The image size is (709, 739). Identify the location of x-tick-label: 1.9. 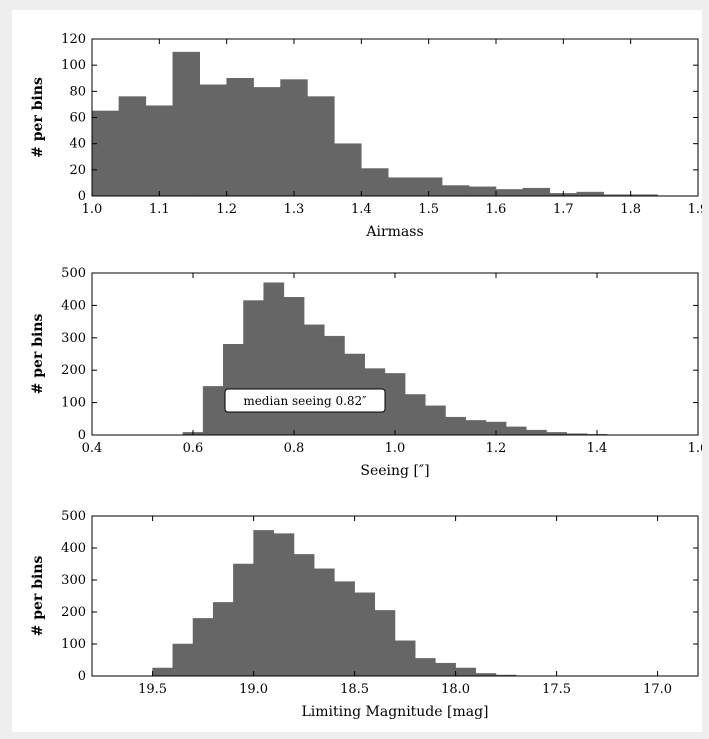
(695, 209).